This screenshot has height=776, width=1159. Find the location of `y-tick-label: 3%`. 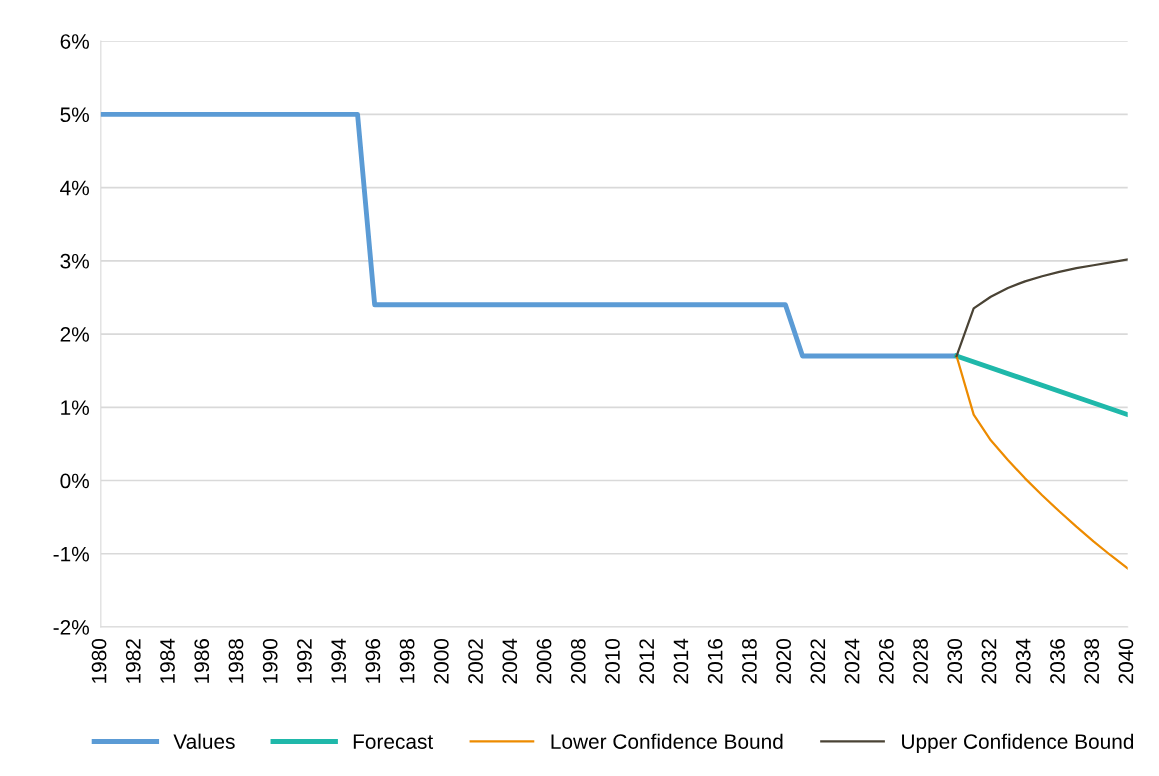

y-tick-label: 3% is located at coordinates (74, 261).